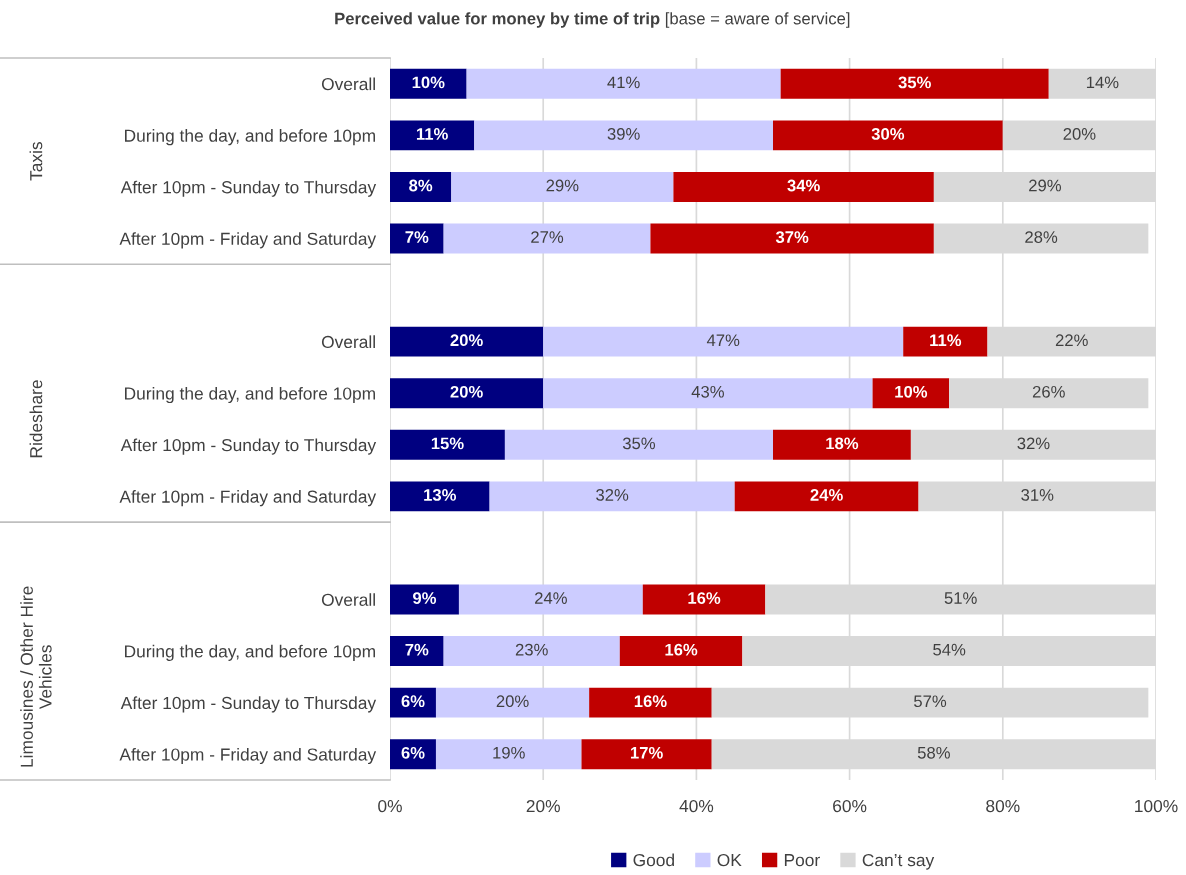  What do you see at coordinates (1156, 806) in the screenshot?
I see `x-tick-label: 100%` at bounding box center [1156, 806].